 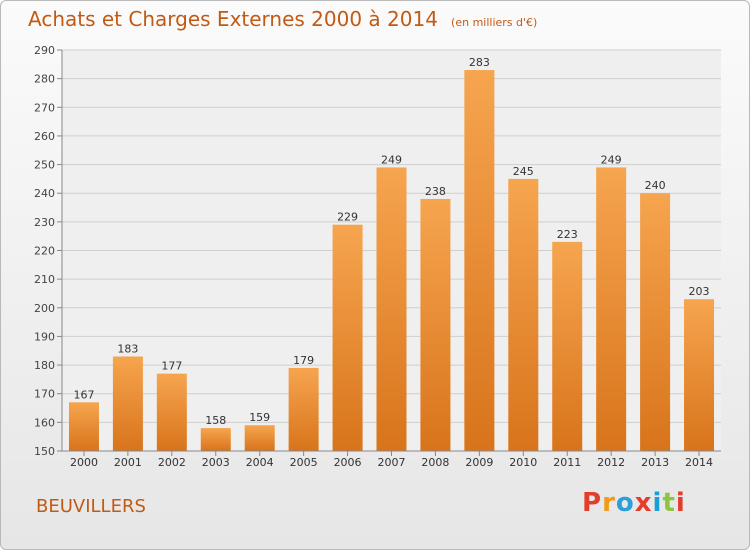 I want to click on y-tick-label: 170, so click(x=44, y=394).